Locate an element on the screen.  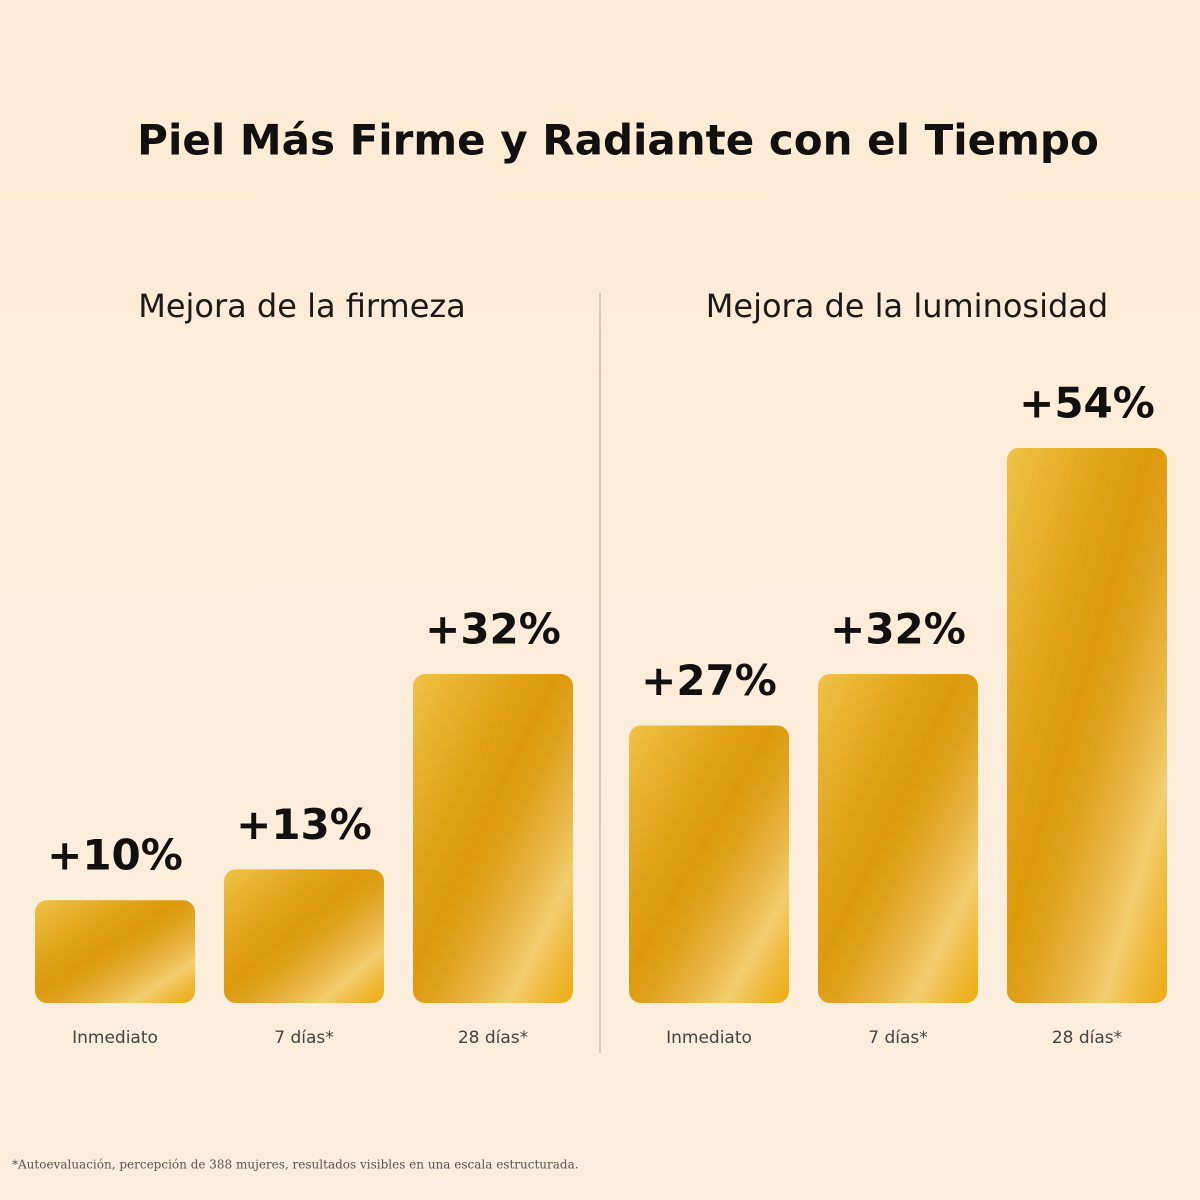
value-label: +13% is located at coordinates (304, 824).